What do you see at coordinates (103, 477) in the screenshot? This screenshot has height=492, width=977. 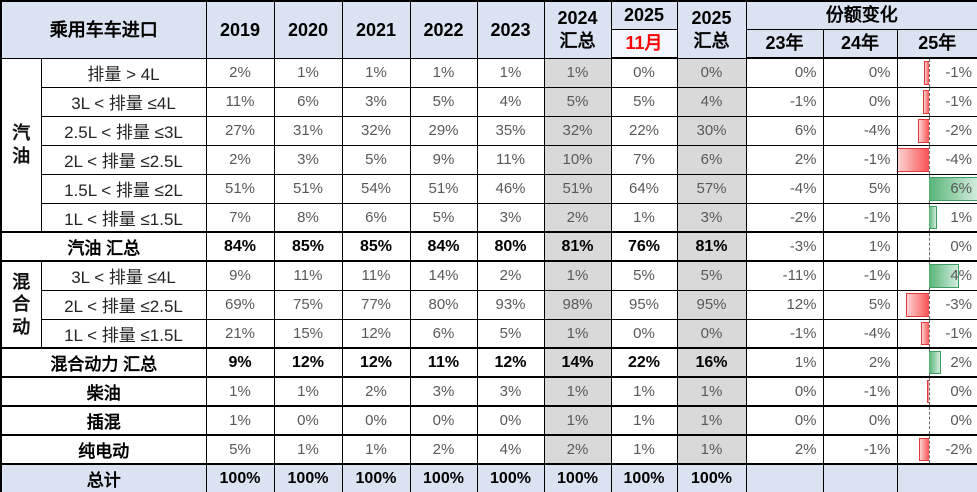 I see `category-label: 总计` at bounding box center [103, 477].